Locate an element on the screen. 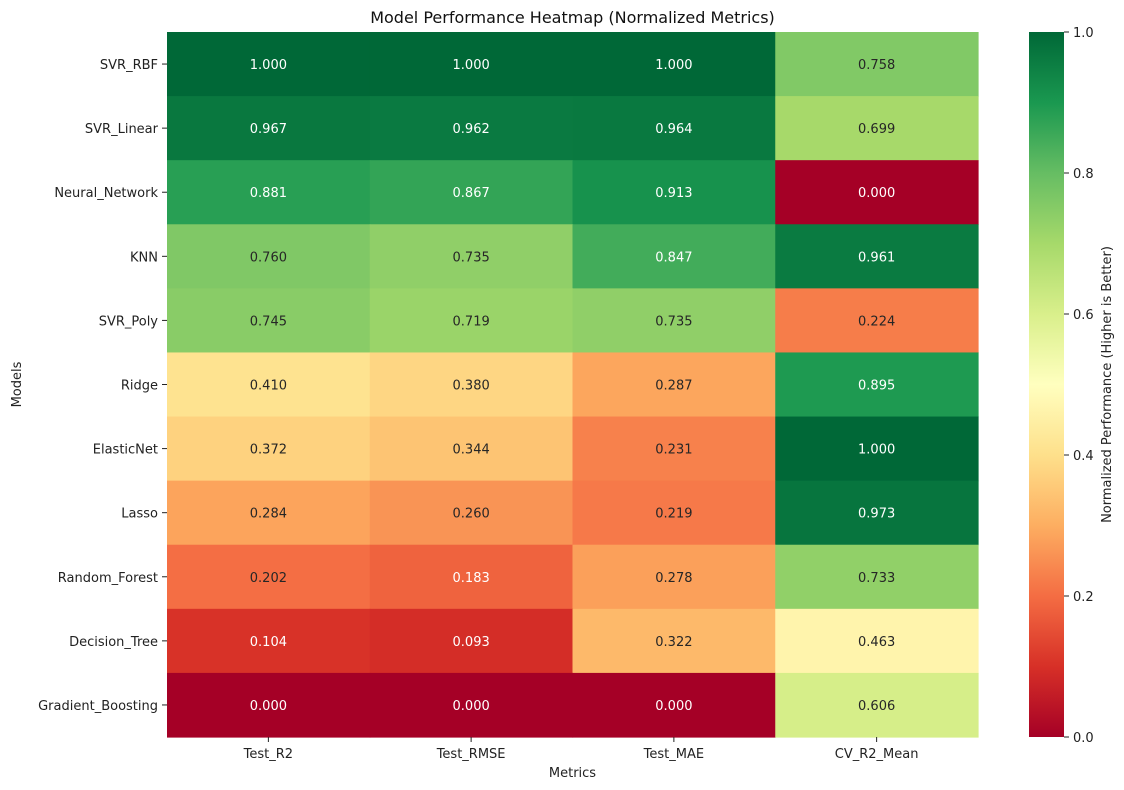 The height and width of the screenshot is (790, 1124). cell-value-label: 0.606 is located at coordinates (876, 706).